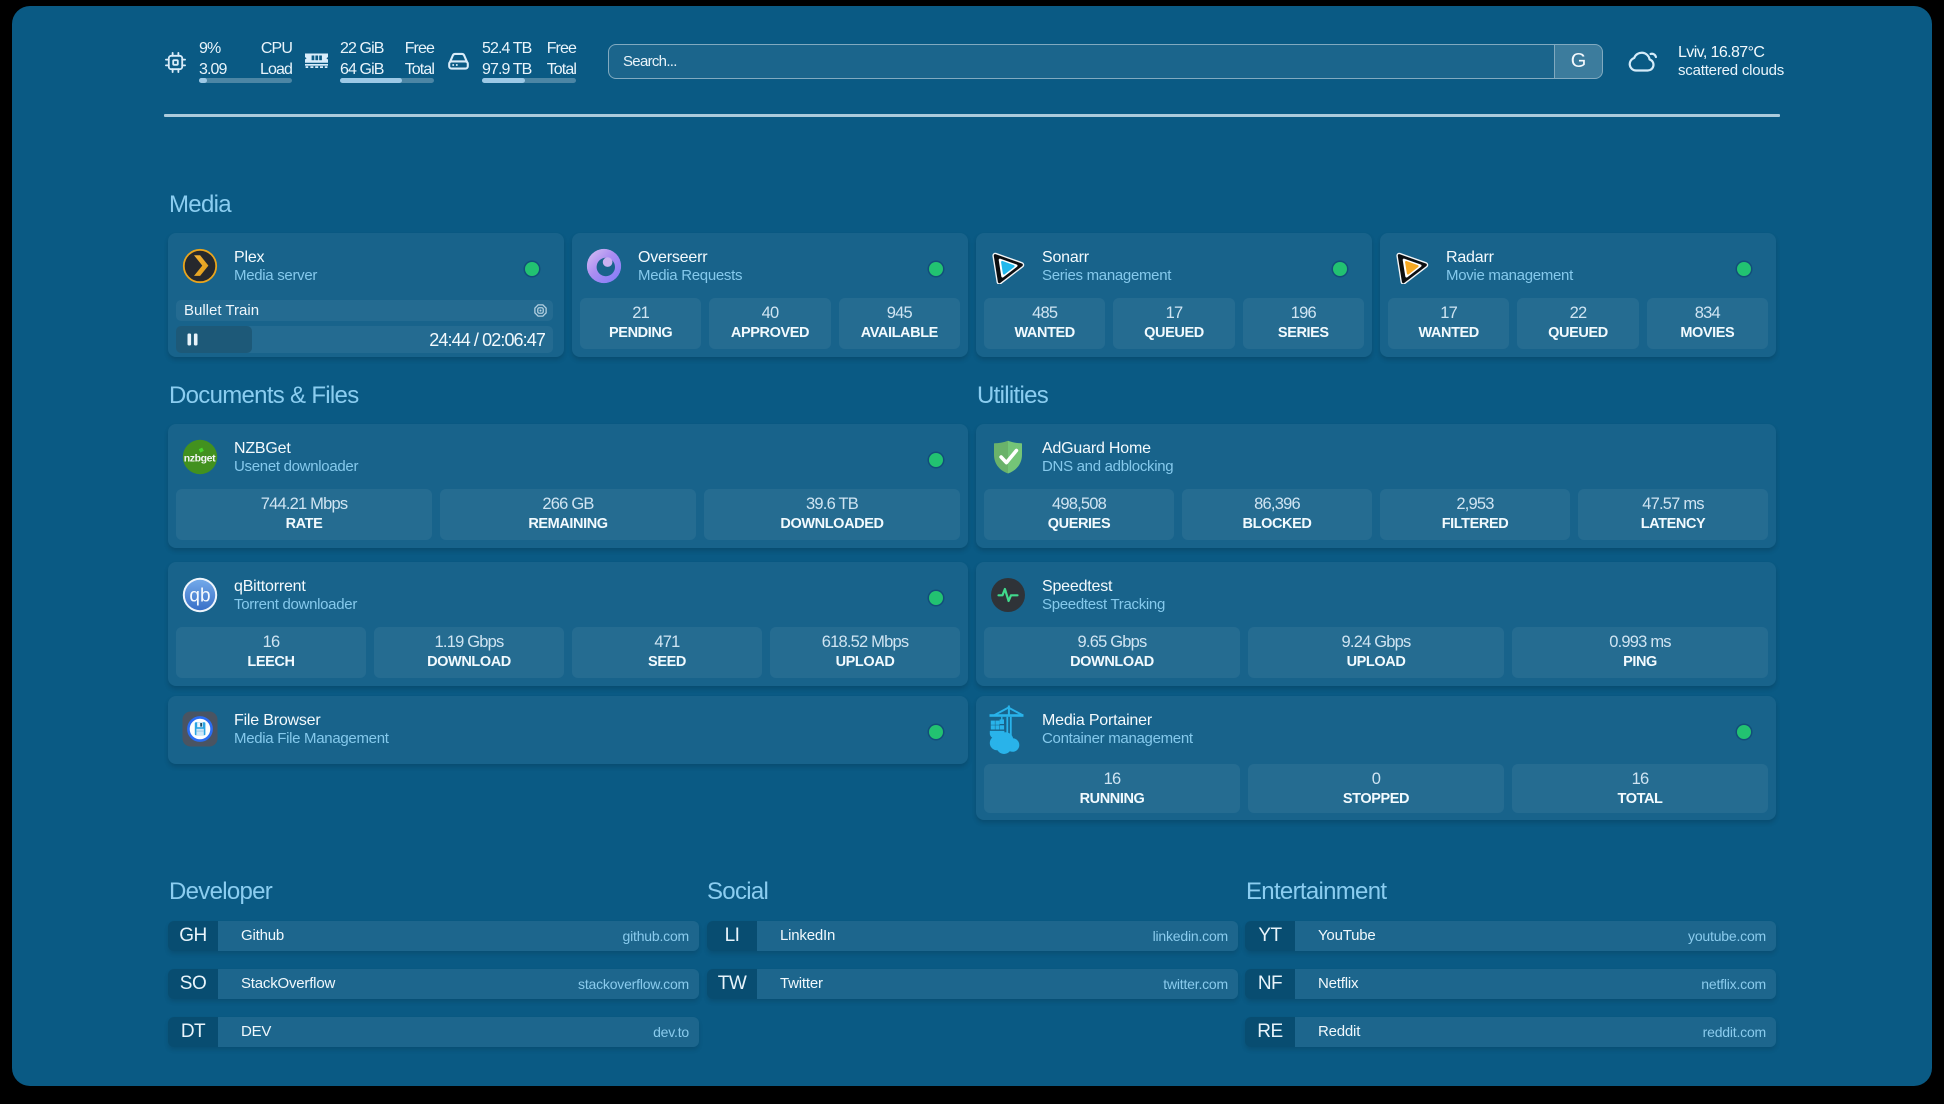  What do you see at coordinates (200, 459) in the screenshot?
I see `svg-text: nzbget` at bounding box center [200, 459].